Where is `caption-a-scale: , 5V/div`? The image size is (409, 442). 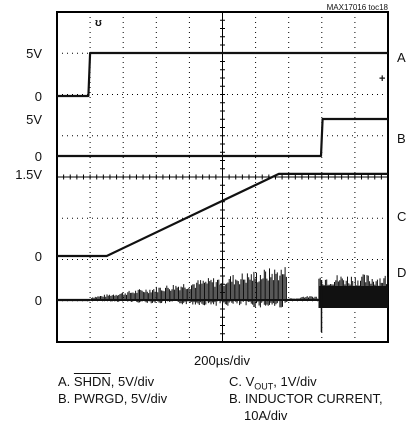
caption-a-scale: , 5V/div is located at coordinates (132, 381).